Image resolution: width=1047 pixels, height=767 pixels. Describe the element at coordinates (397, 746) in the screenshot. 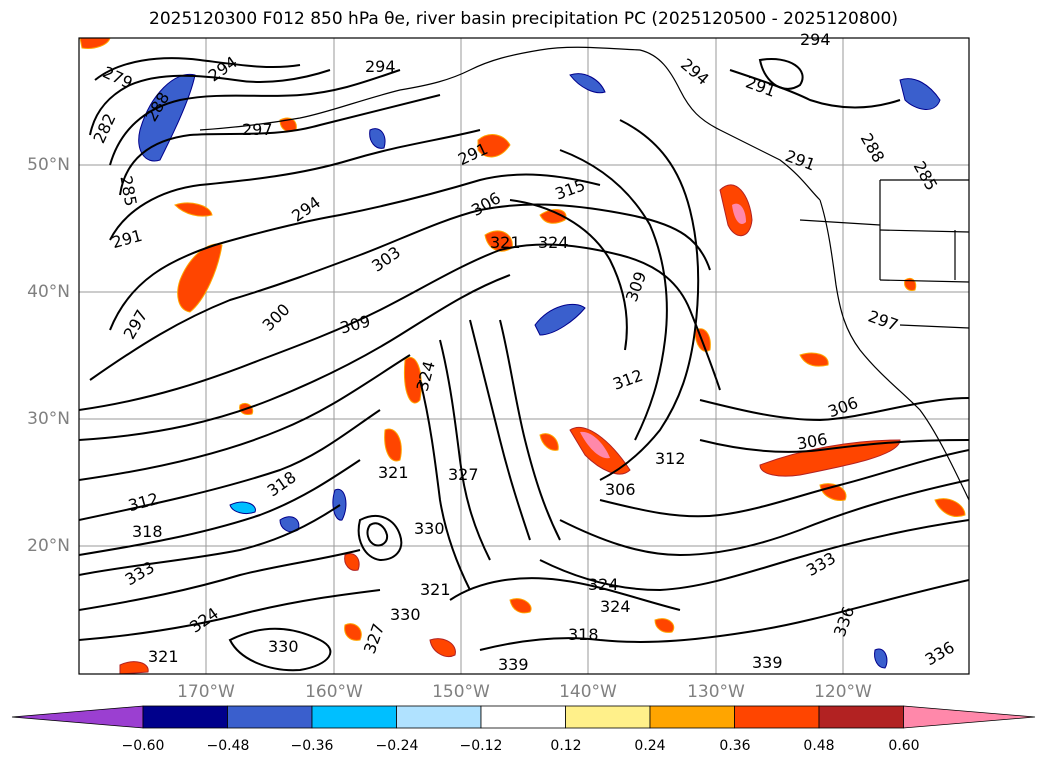

I see `colorbar-tick: −0.24` at that location.